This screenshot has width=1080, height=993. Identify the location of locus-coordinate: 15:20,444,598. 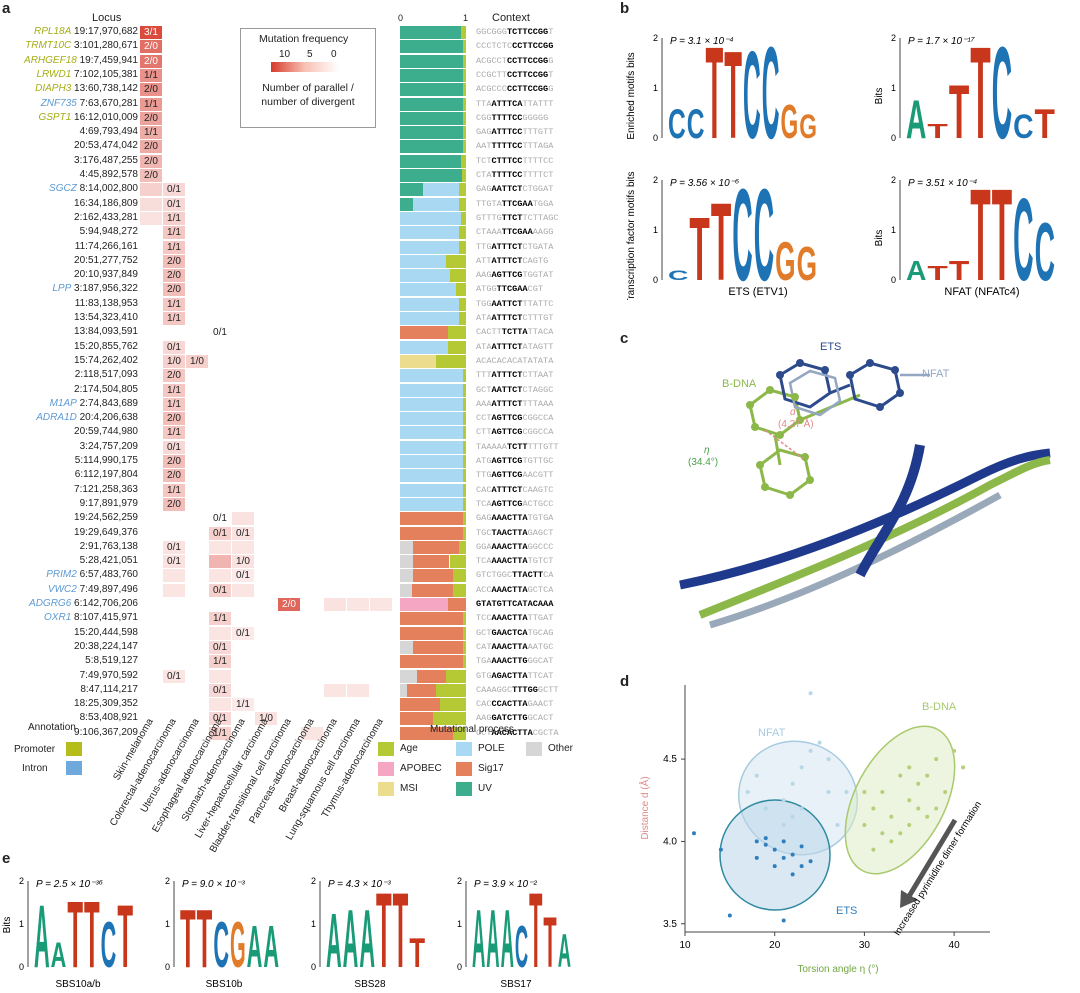
(106, 632).